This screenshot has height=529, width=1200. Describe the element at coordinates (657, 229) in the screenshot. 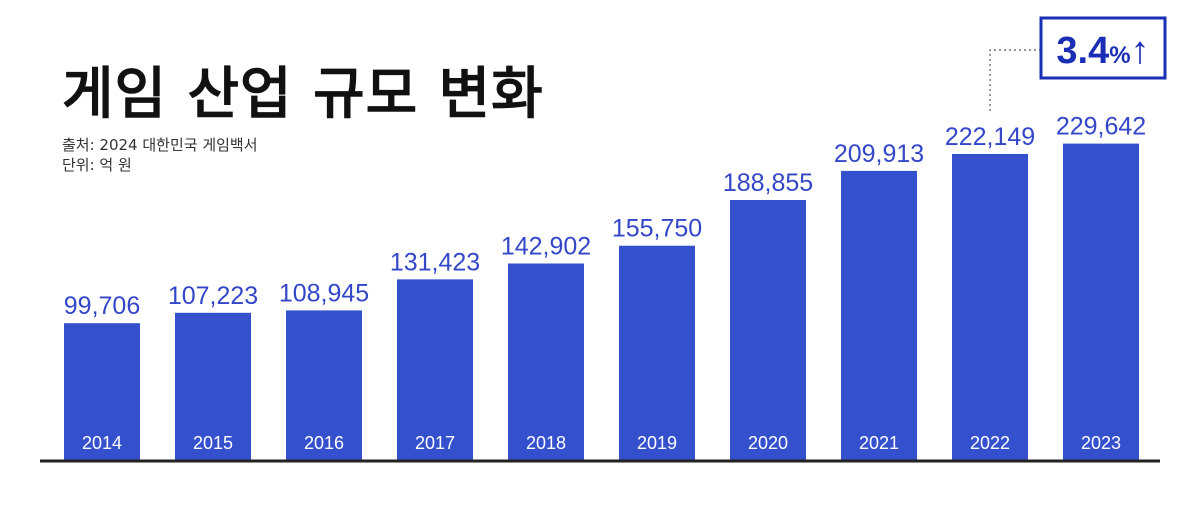

I see `value-label-2019: 155,750` at that location.